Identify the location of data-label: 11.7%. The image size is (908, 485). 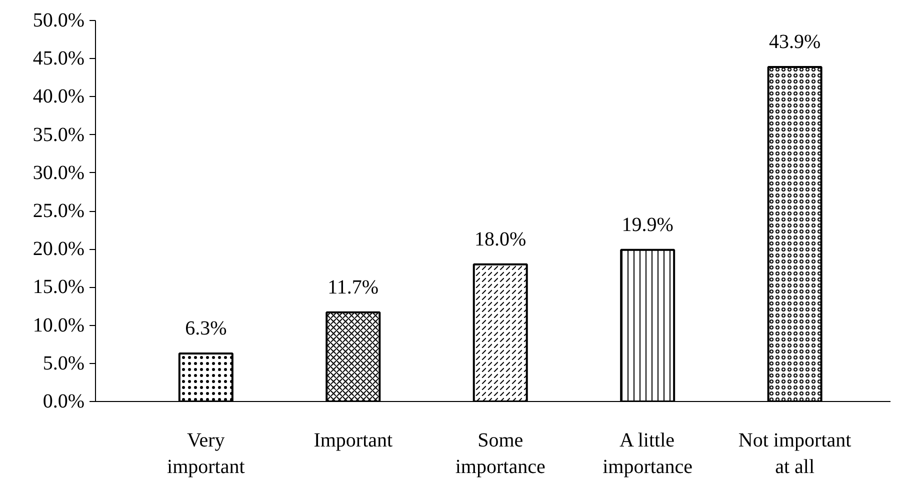
(353, 287).